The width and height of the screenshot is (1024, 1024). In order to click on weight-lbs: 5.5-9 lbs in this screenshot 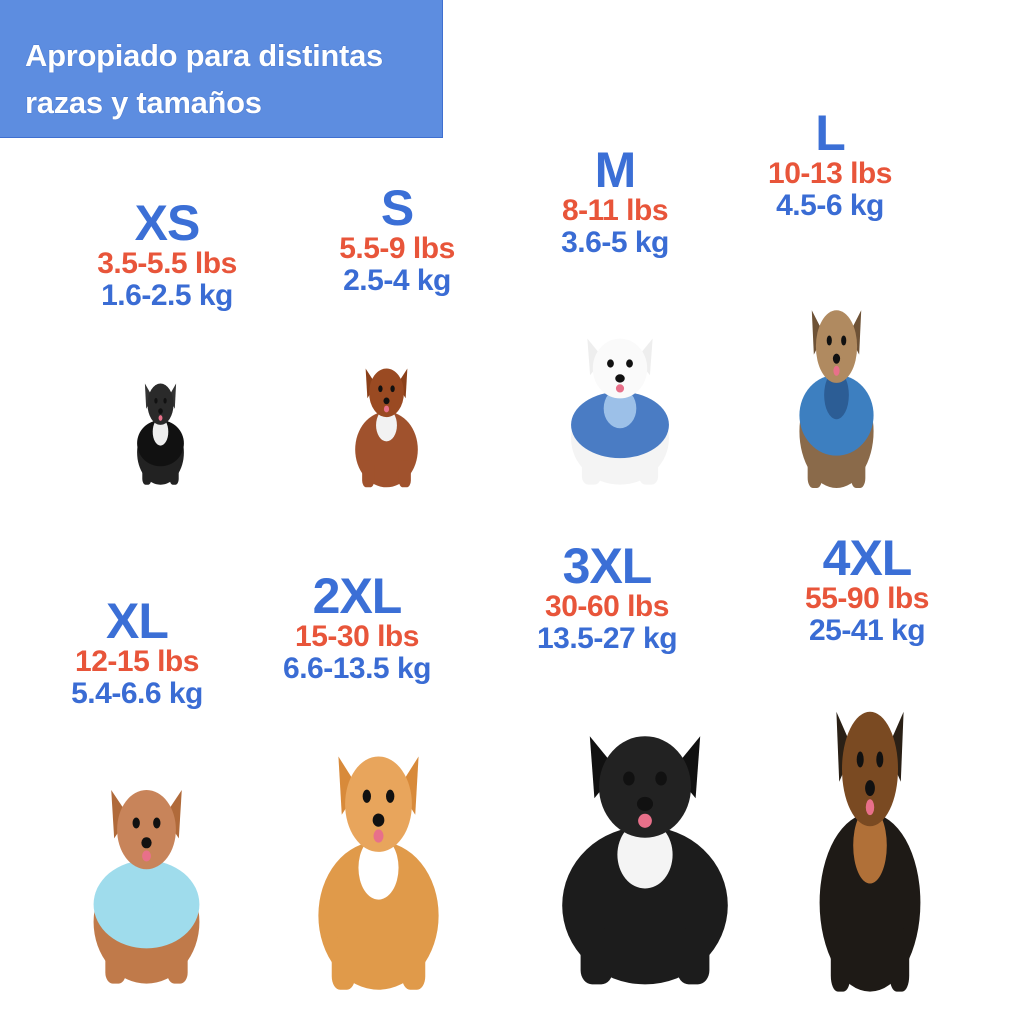, I will do `click(397, 248)`.